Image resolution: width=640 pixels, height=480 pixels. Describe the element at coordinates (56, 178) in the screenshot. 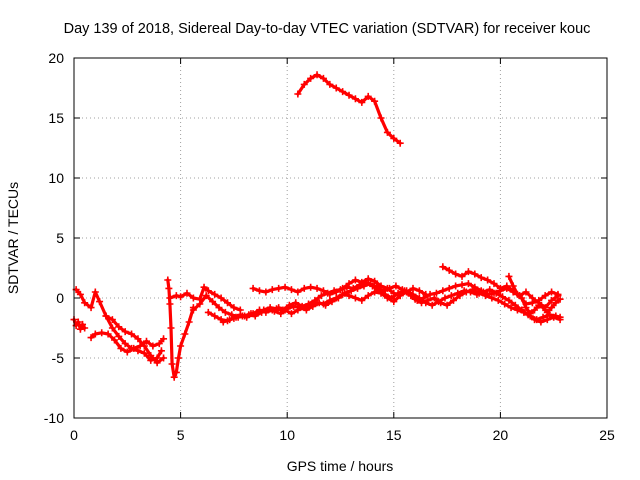

I see `y-tick-label: 10` at that location.